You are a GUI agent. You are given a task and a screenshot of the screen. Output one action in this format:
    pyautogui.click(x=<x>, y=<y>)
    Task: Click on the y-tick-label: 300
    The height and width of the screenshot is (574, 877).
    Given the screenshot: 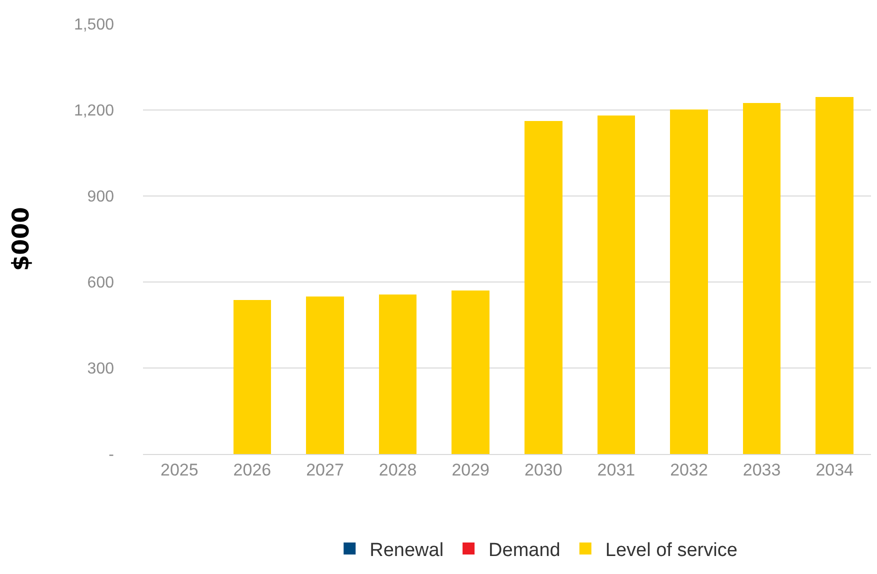 What is the action you would take?
    pyautogui.click(x=100, y=369)
    